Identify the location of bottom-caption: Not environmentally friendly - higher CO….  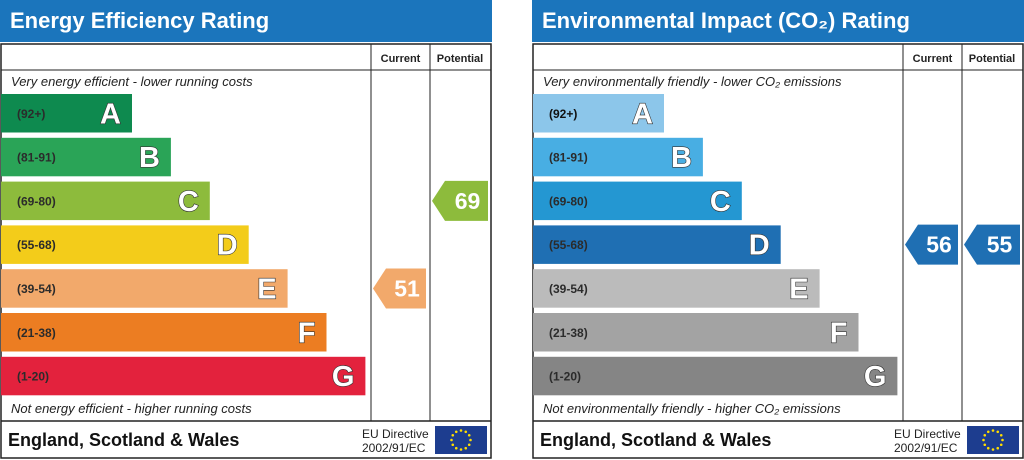
(692, 408).